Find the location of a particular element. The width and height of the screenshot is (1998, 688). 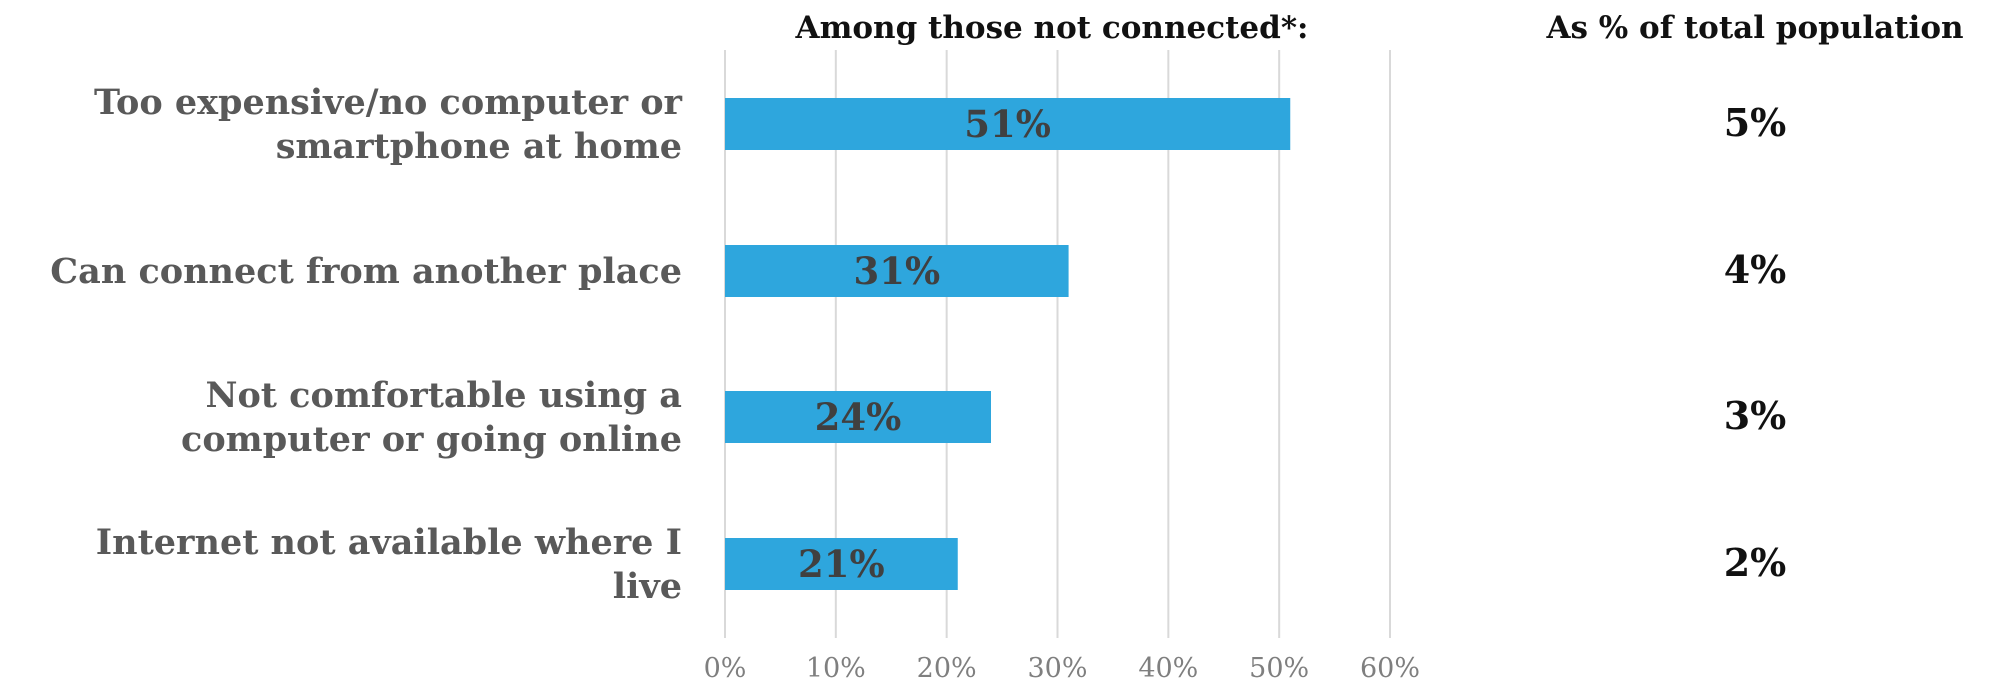

chart-header-right: As % of total population is located at coordinates (1754, 28).